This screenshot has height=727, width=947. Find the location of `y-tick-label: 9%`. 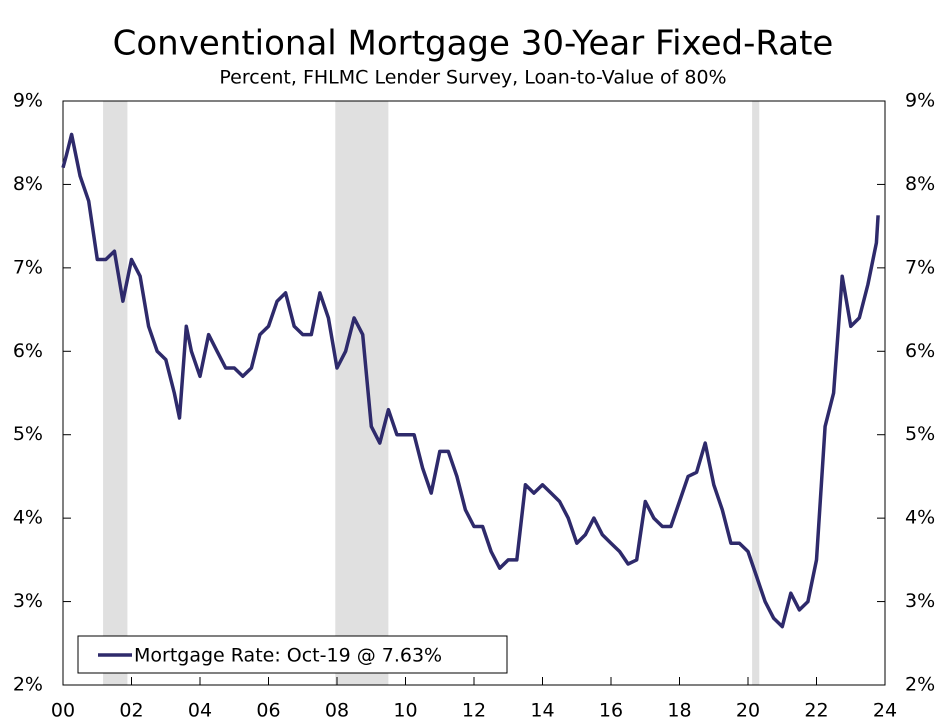

y-tick-label: 9% is located at coordinates (28, 101).